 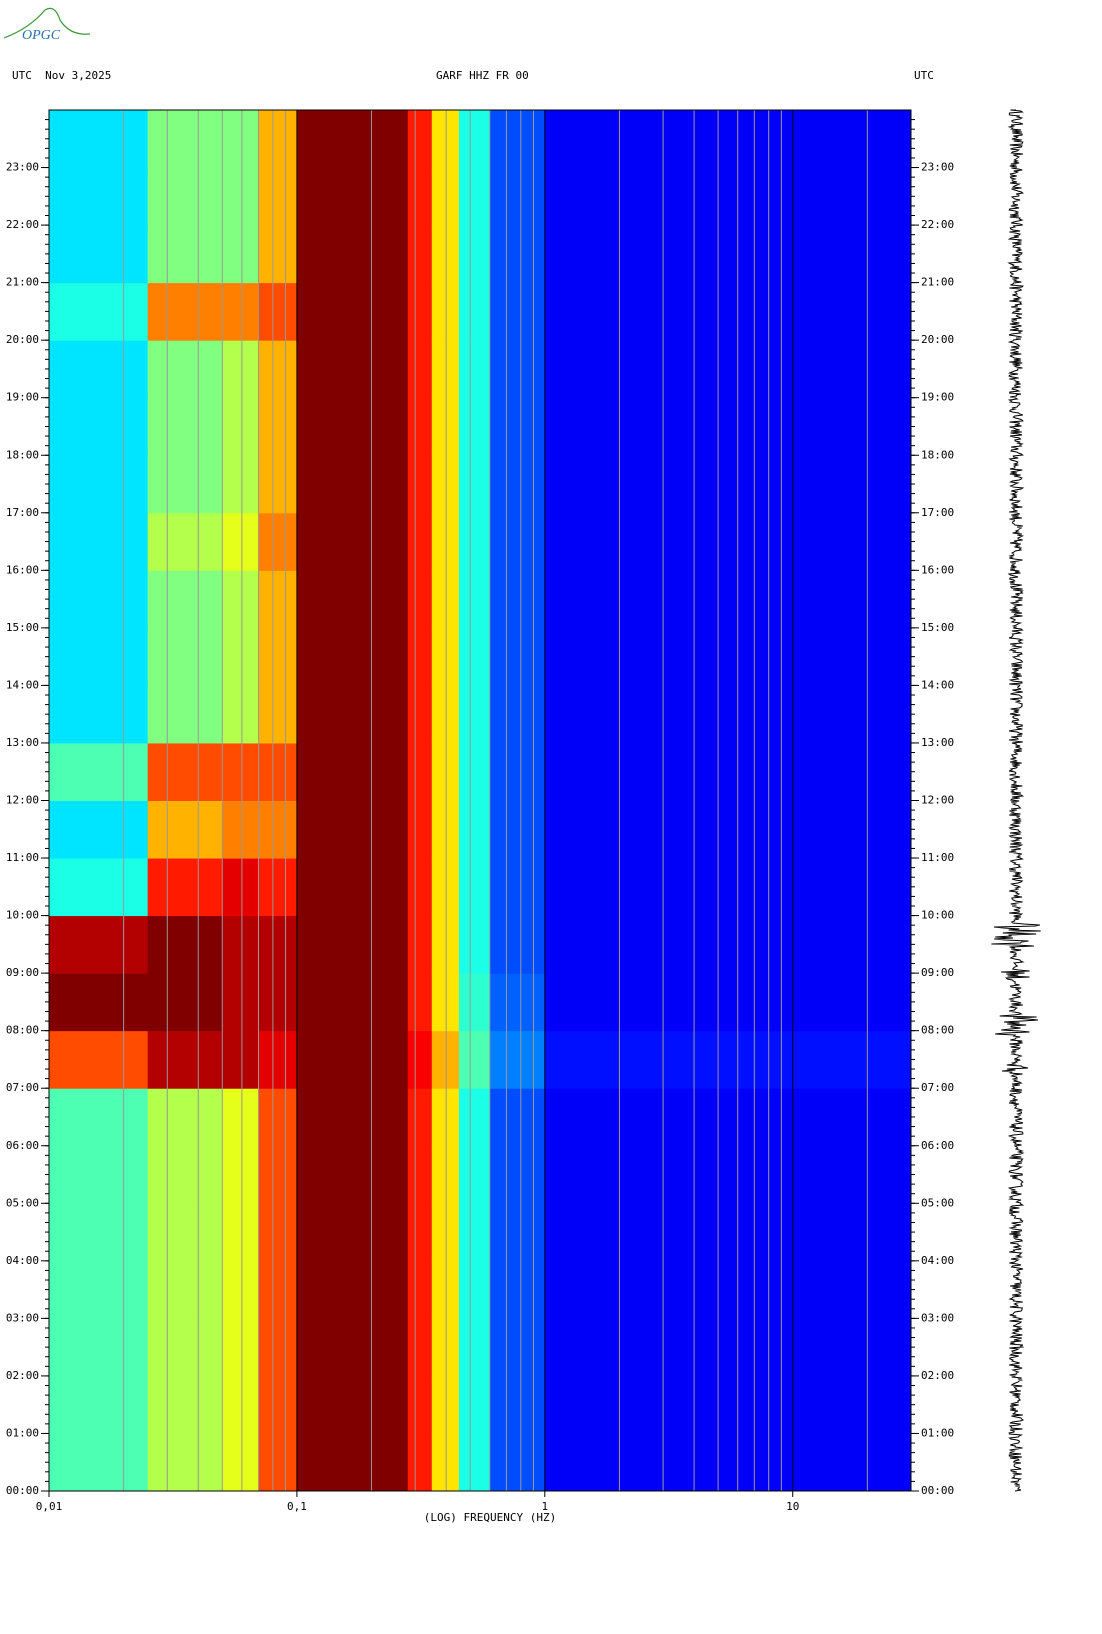 What do you see at coordinates (937, 569) in the screenshot?
I see `y-tick-label-right: 16:00` at bounding box center [937, 569].